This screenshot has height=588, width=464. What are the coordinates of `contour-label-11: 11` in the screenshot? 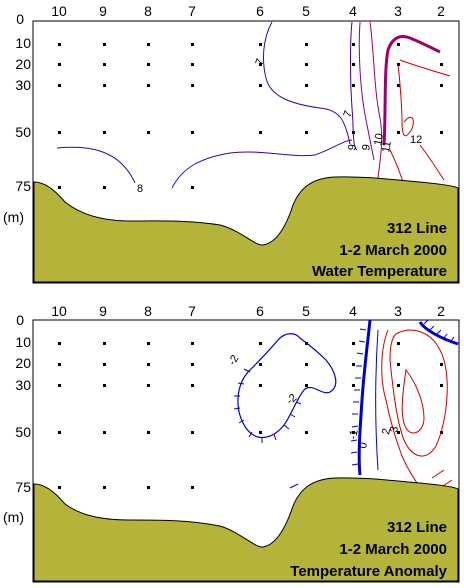 It's located at (387, 146).